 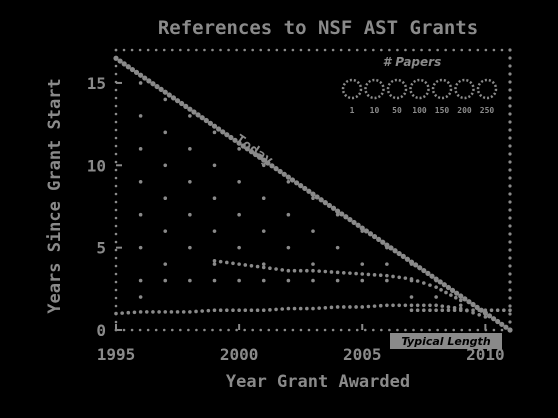 I want to click on y-tick-label: 0, so click(x=101, y=330).